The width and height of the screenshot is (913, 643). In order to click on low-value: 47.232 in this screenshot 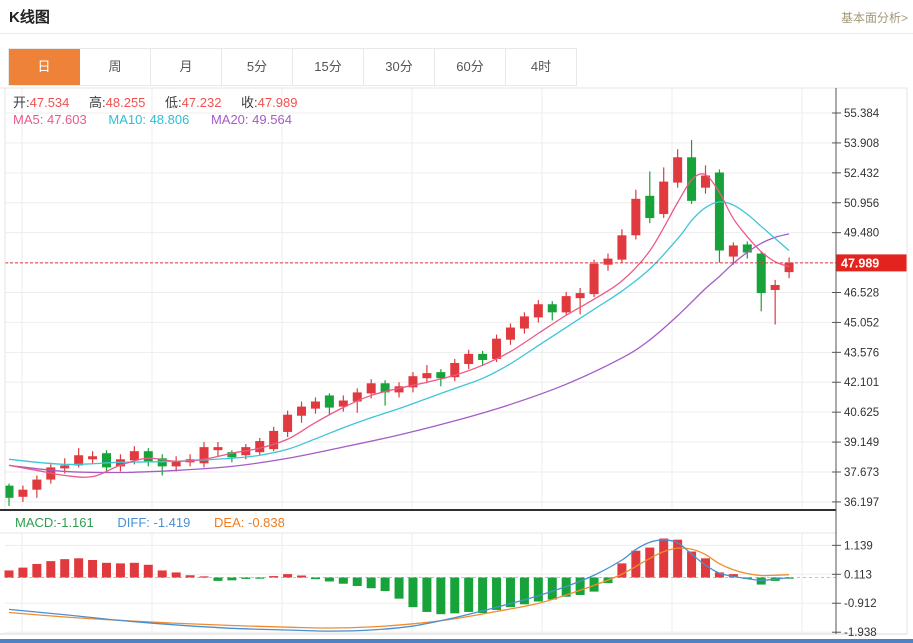, I will do `click(201, 102)`.